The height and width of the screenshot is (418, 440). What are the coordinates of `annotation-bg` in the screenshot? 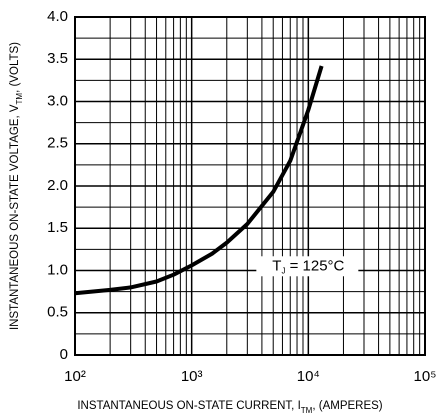 It's located at (307, 266).